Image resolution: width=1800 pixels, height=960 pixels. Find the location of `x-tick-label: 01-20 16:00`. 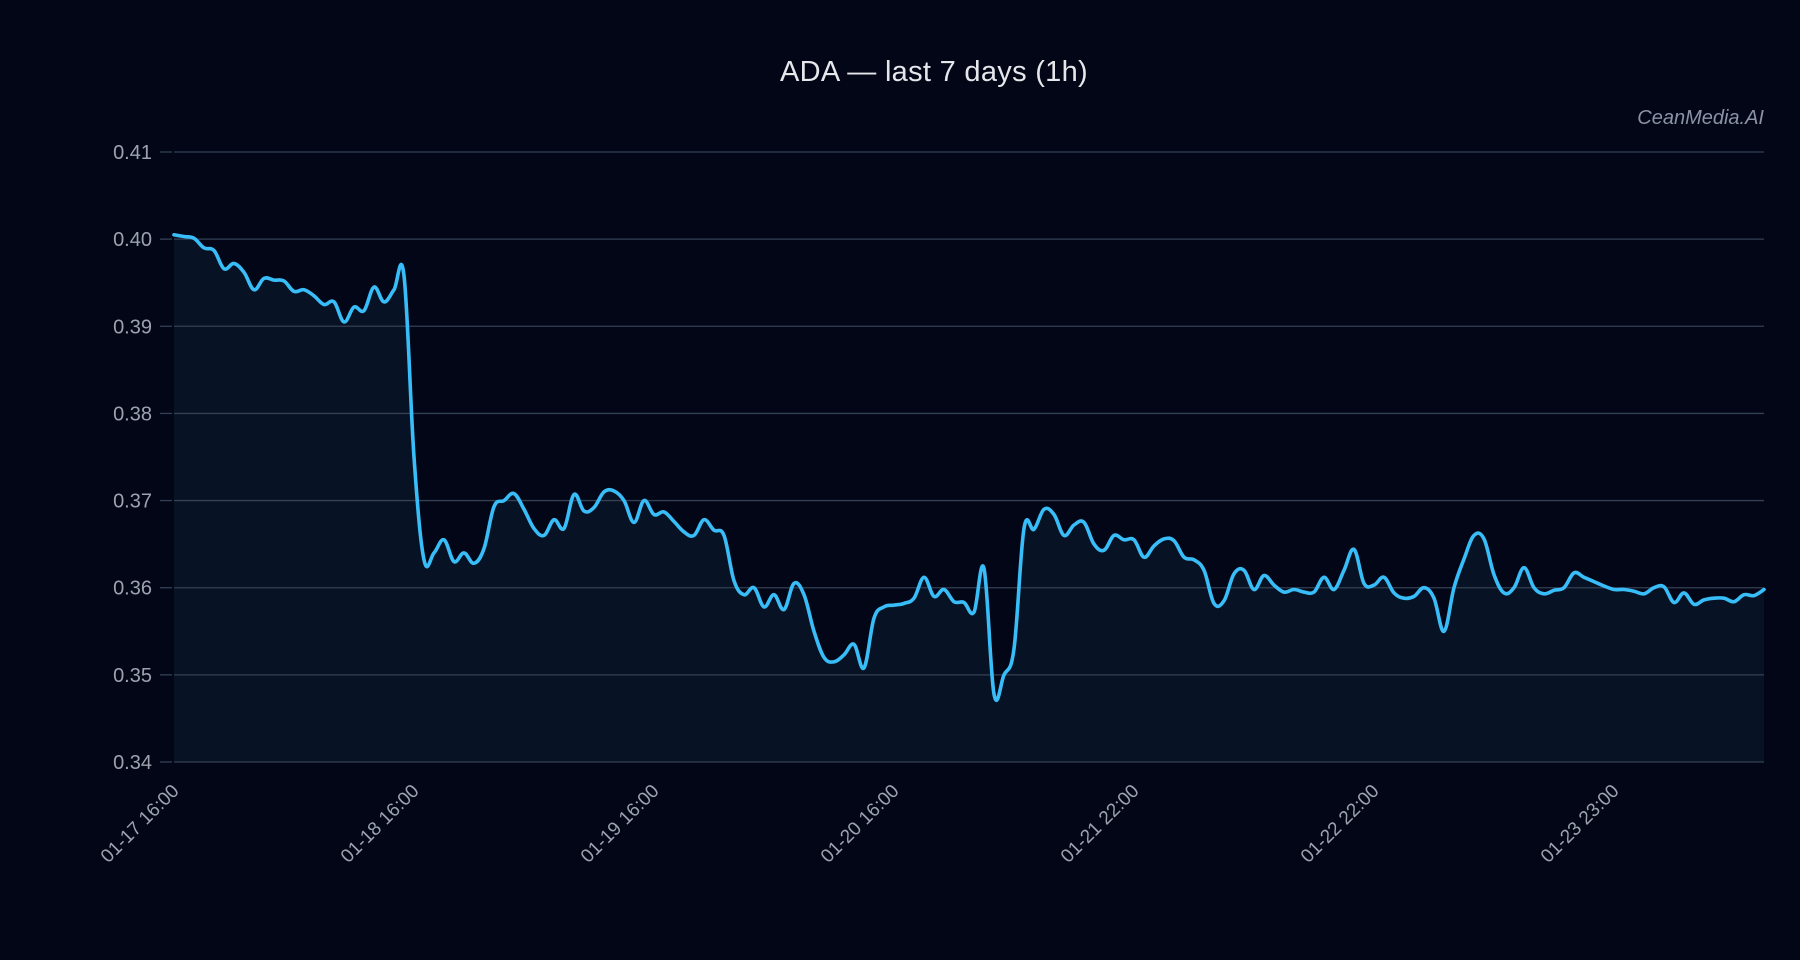

x-tick-label: 01-20 16:00 is located at coordinates (860, 824).